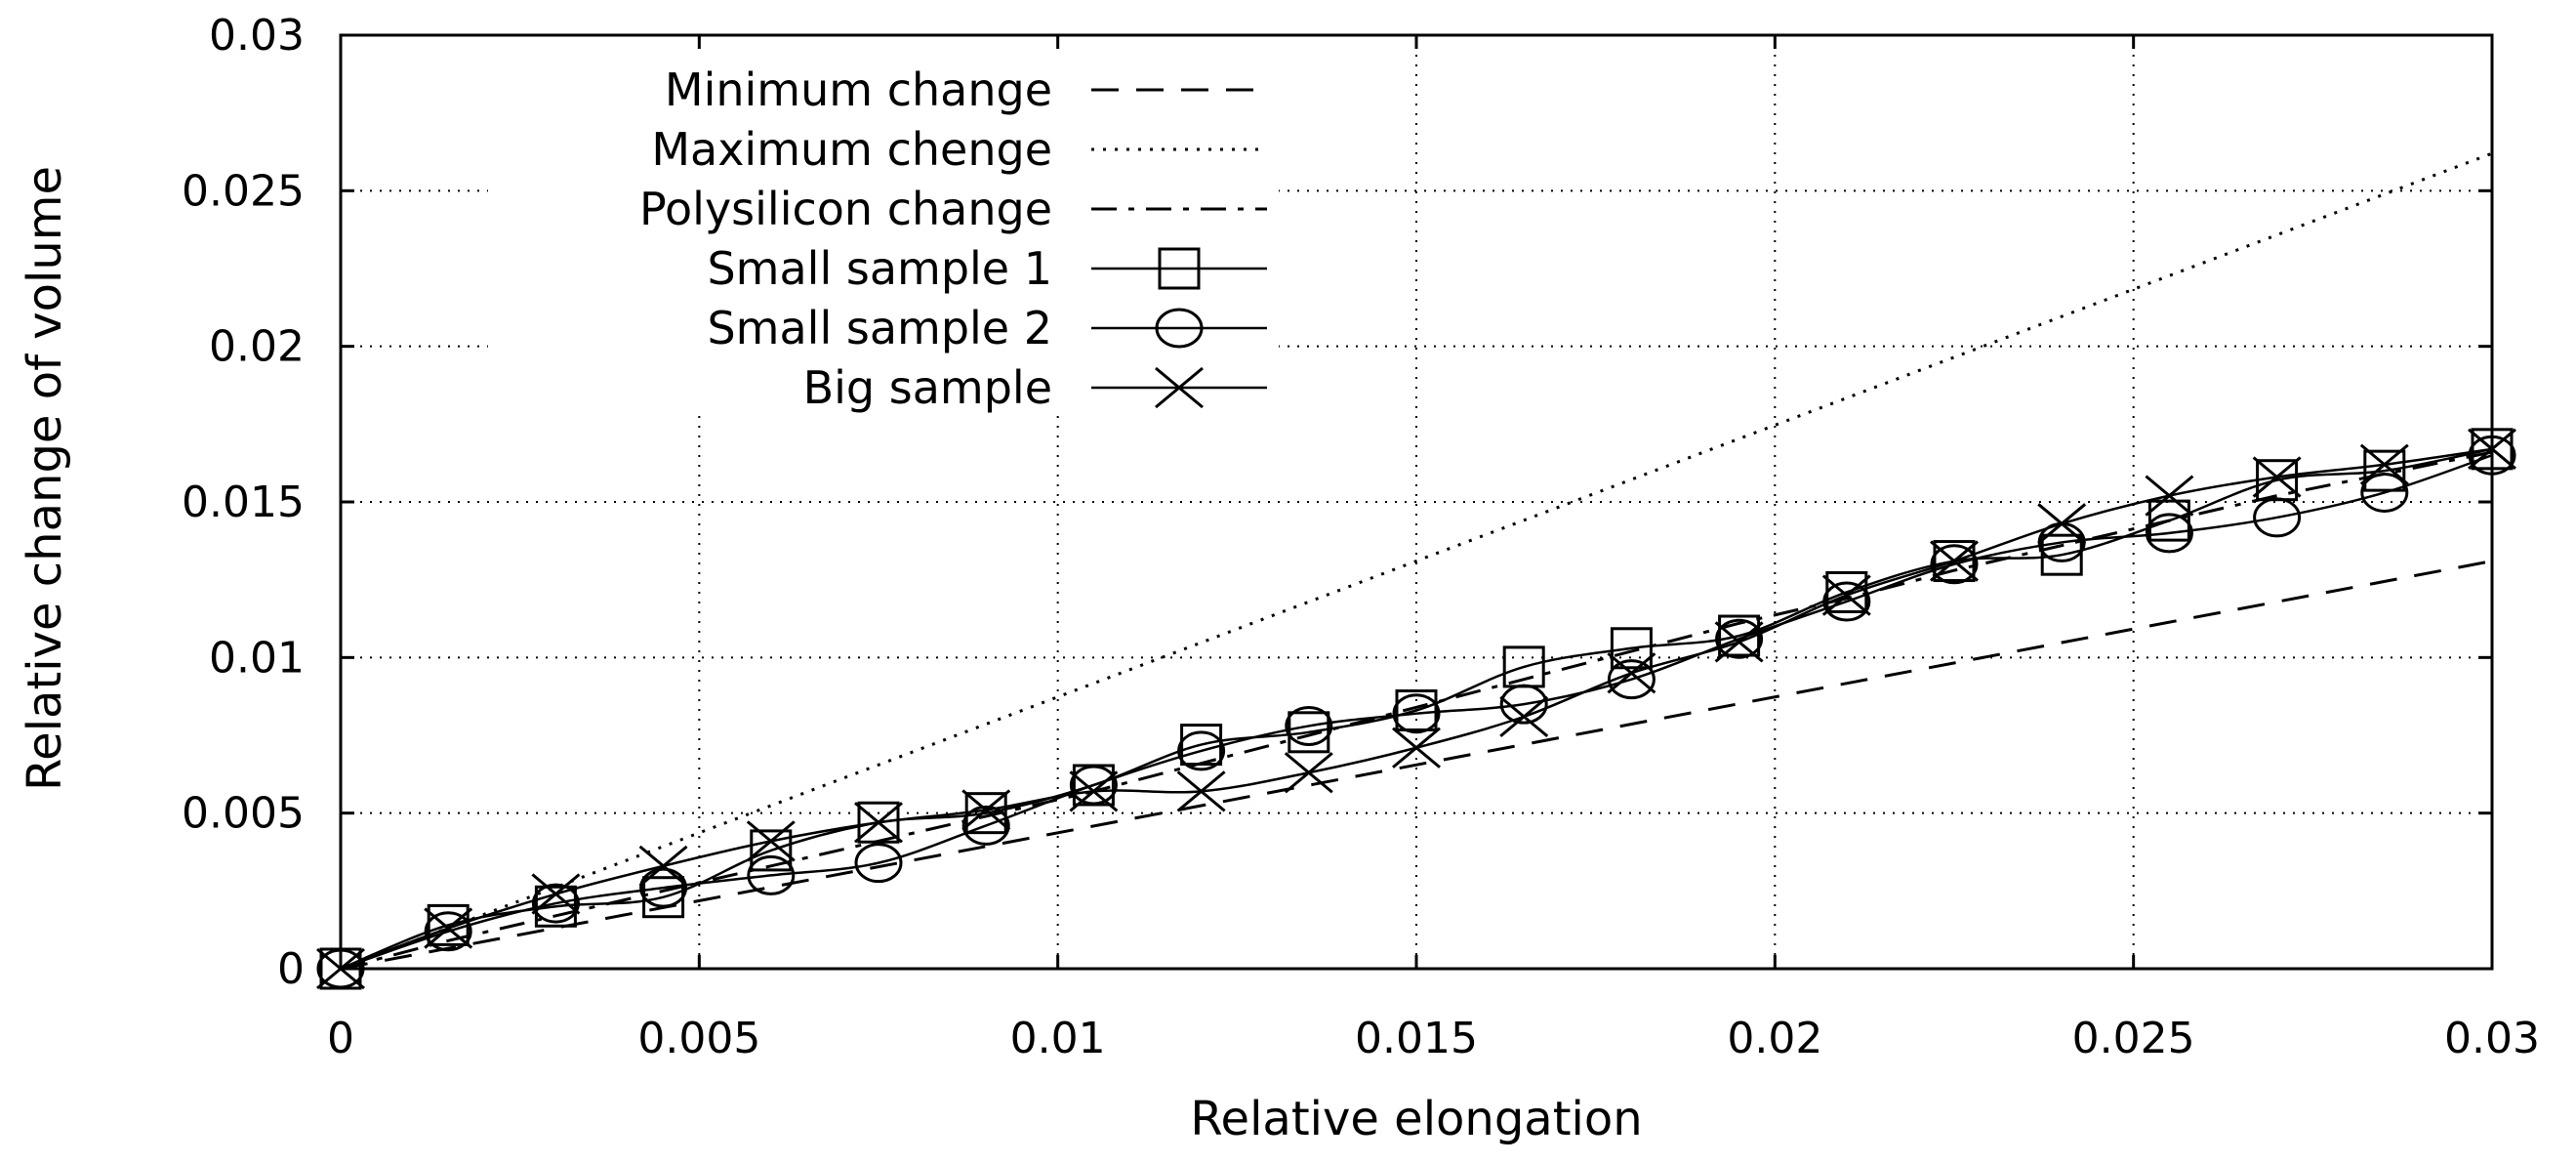 Image resolution: width=2576 pixels, height=1164 pixels. What do you see at coordinates (698, 1038) in the screenshot?
I see `x-tick-label: 0.005` at bounding box center [698, 1038].